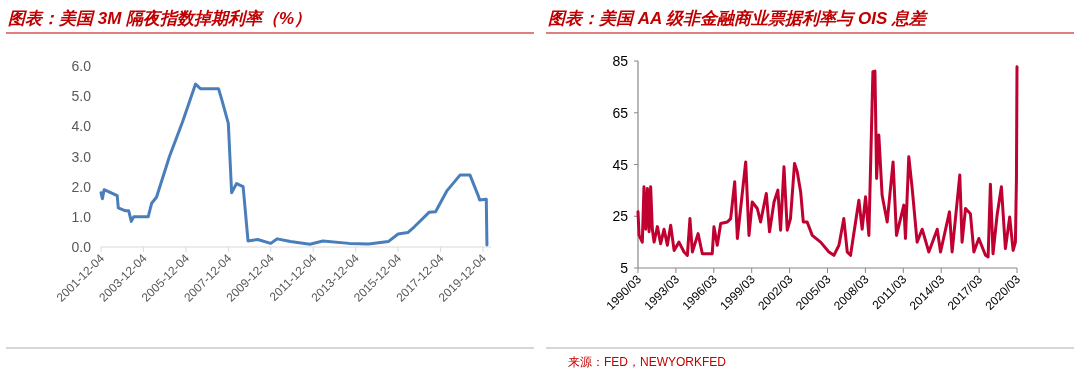 This screenshot has width=1080, height=371. What do you see at coordinates (620, 216) in the screenshot?
I see `y-tick-label: 25` at bounding box center [620, 216].